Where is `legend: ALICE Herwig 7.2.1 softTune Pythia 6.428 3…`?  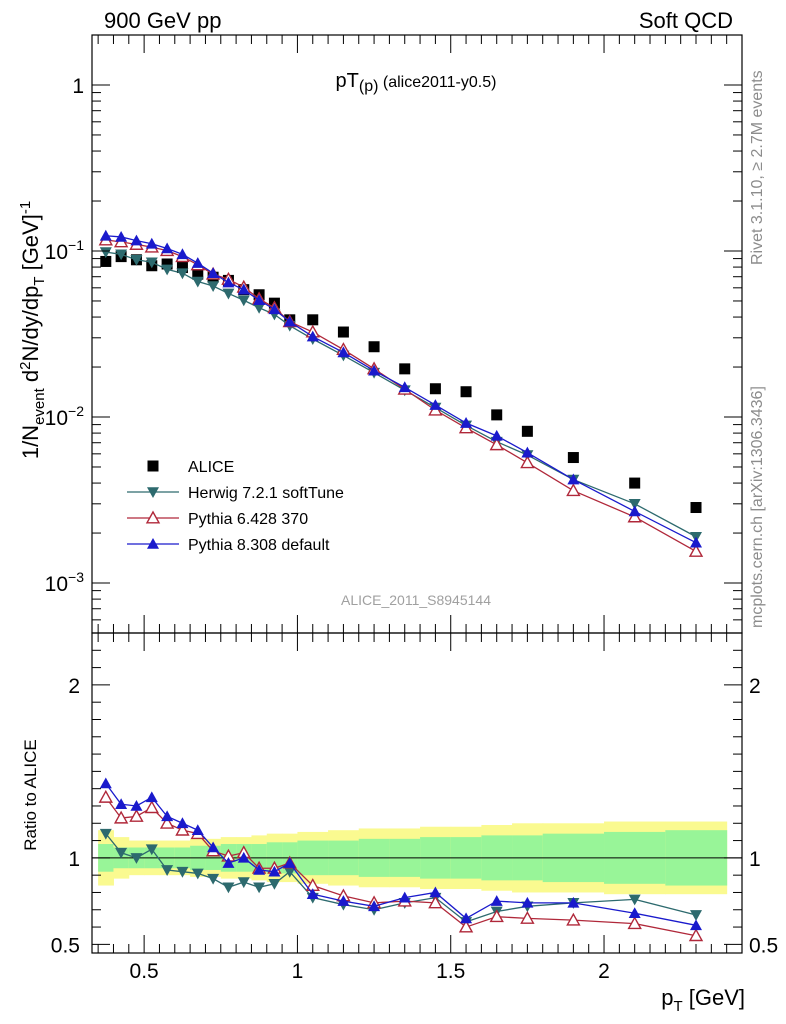 legend: ALICE Herwig 7.2.1 softTune Pythia 6.428 3… is located at coordinates (235, 506).